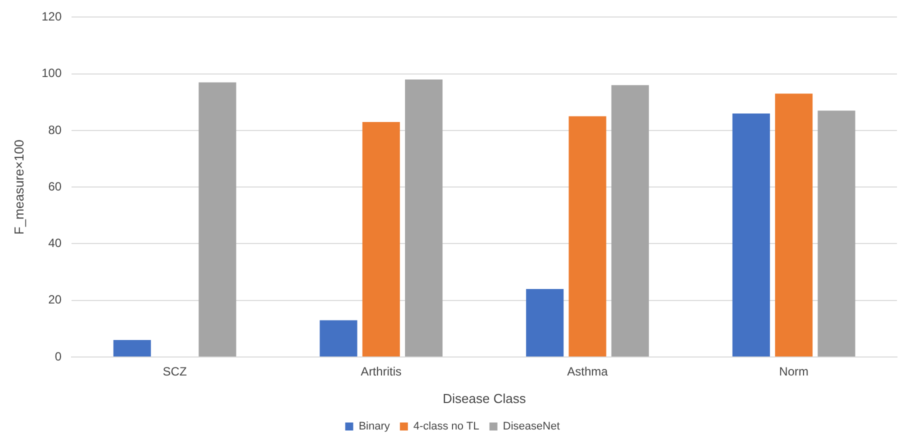 The width and height of the screenshot is (909, 444). Describe the element at coordinates (18, 187) in the screenshot. I see `y-axis-title: F_measure×100` at that location.